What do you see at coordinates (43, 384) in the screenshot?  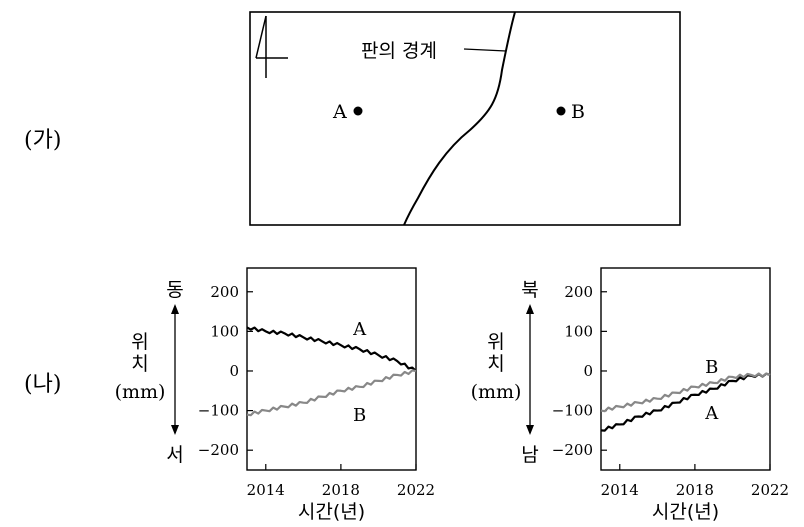 I see `part-b-label: (나)` at bounding box center [43, 384].